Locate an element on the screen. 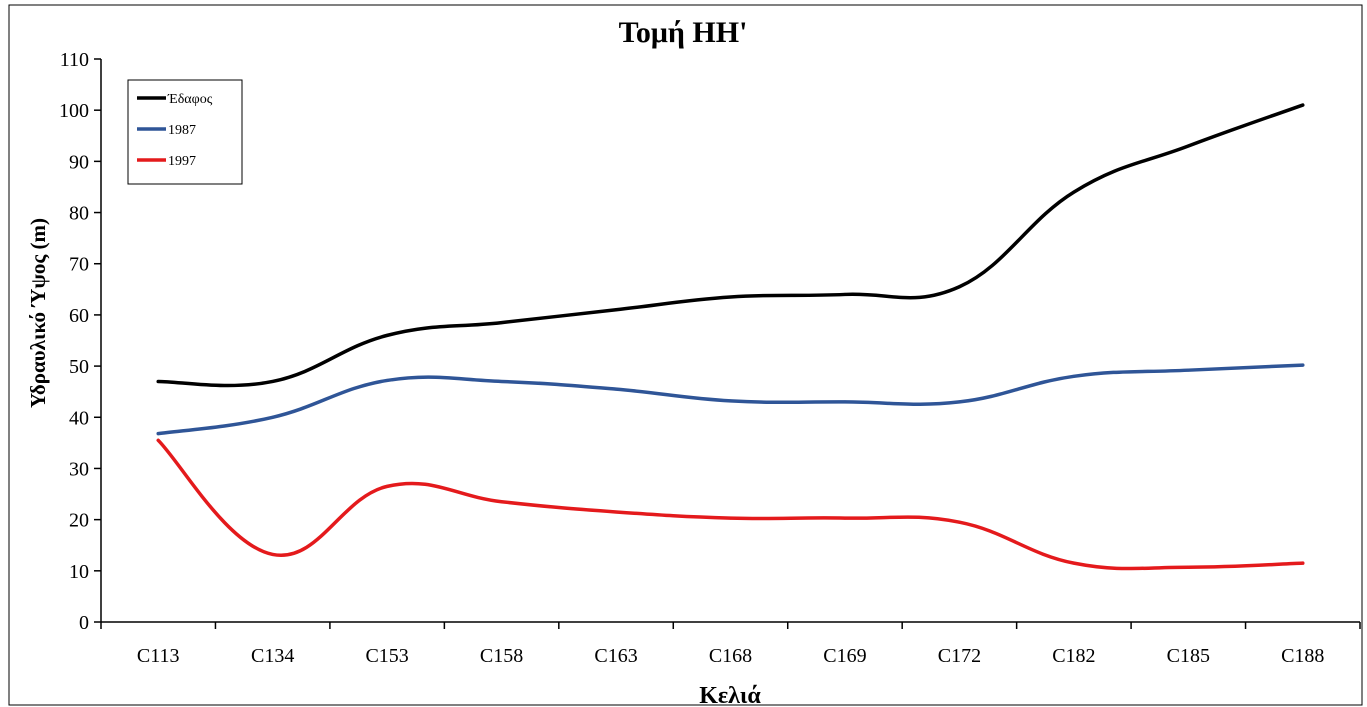 The image size is (1367, 707). legend-label-2: 1997 is located at coordinates (182, 161).